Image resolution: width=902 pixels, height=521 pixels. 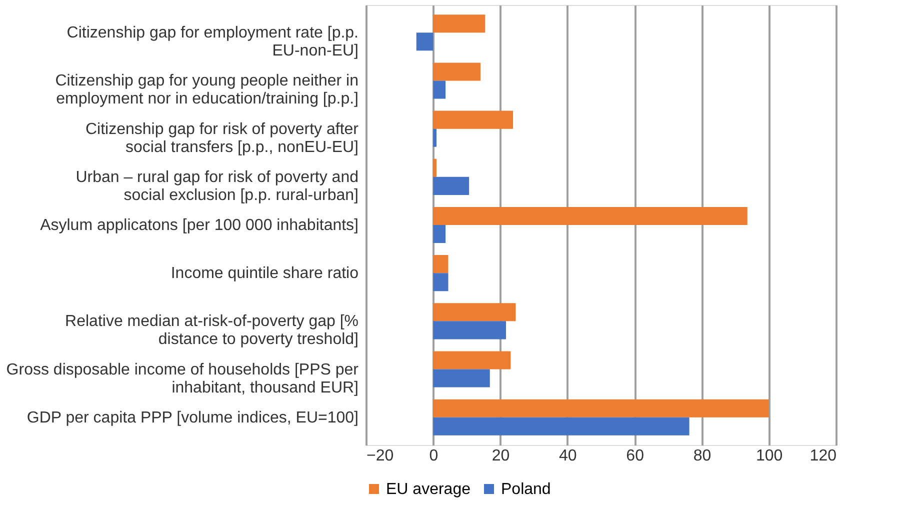 What do you see at coordinates (568, 456) in the screenshot?
I see `x-tick-label: 40` at bounding box center [568, 456].